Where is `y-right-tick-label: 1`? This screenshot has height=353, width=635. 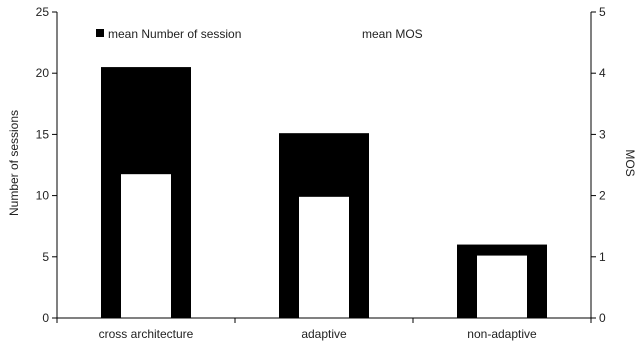
y-right-tick-label: 1 is located at coordinates (602, 257).